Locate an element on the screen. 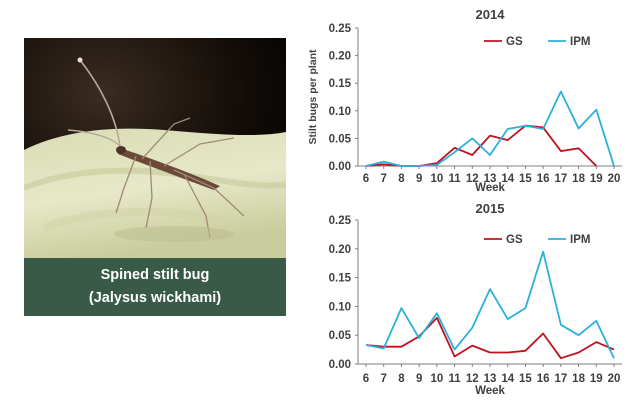  chart-title: 2015 is located at coordinates (490, 208).